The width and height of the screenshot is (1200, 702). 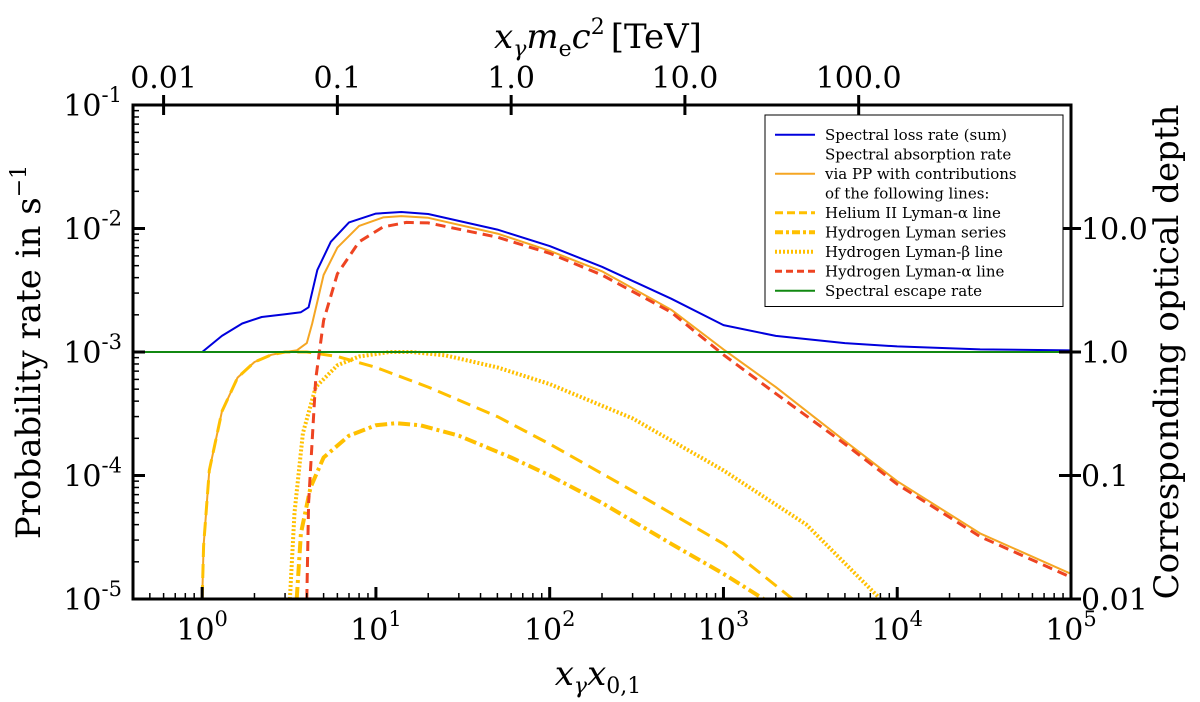 I want to click on x-tick-5-base: 10, so click(x=1064, y=630).